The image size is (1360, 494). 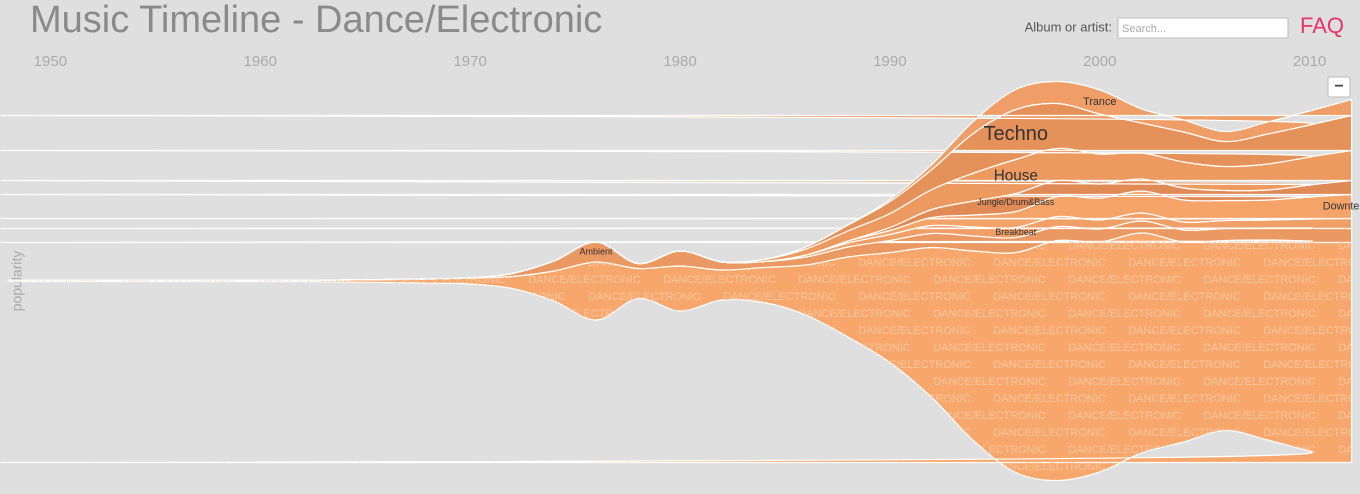 I want to click on search-input, so click(x=1203, y=28).